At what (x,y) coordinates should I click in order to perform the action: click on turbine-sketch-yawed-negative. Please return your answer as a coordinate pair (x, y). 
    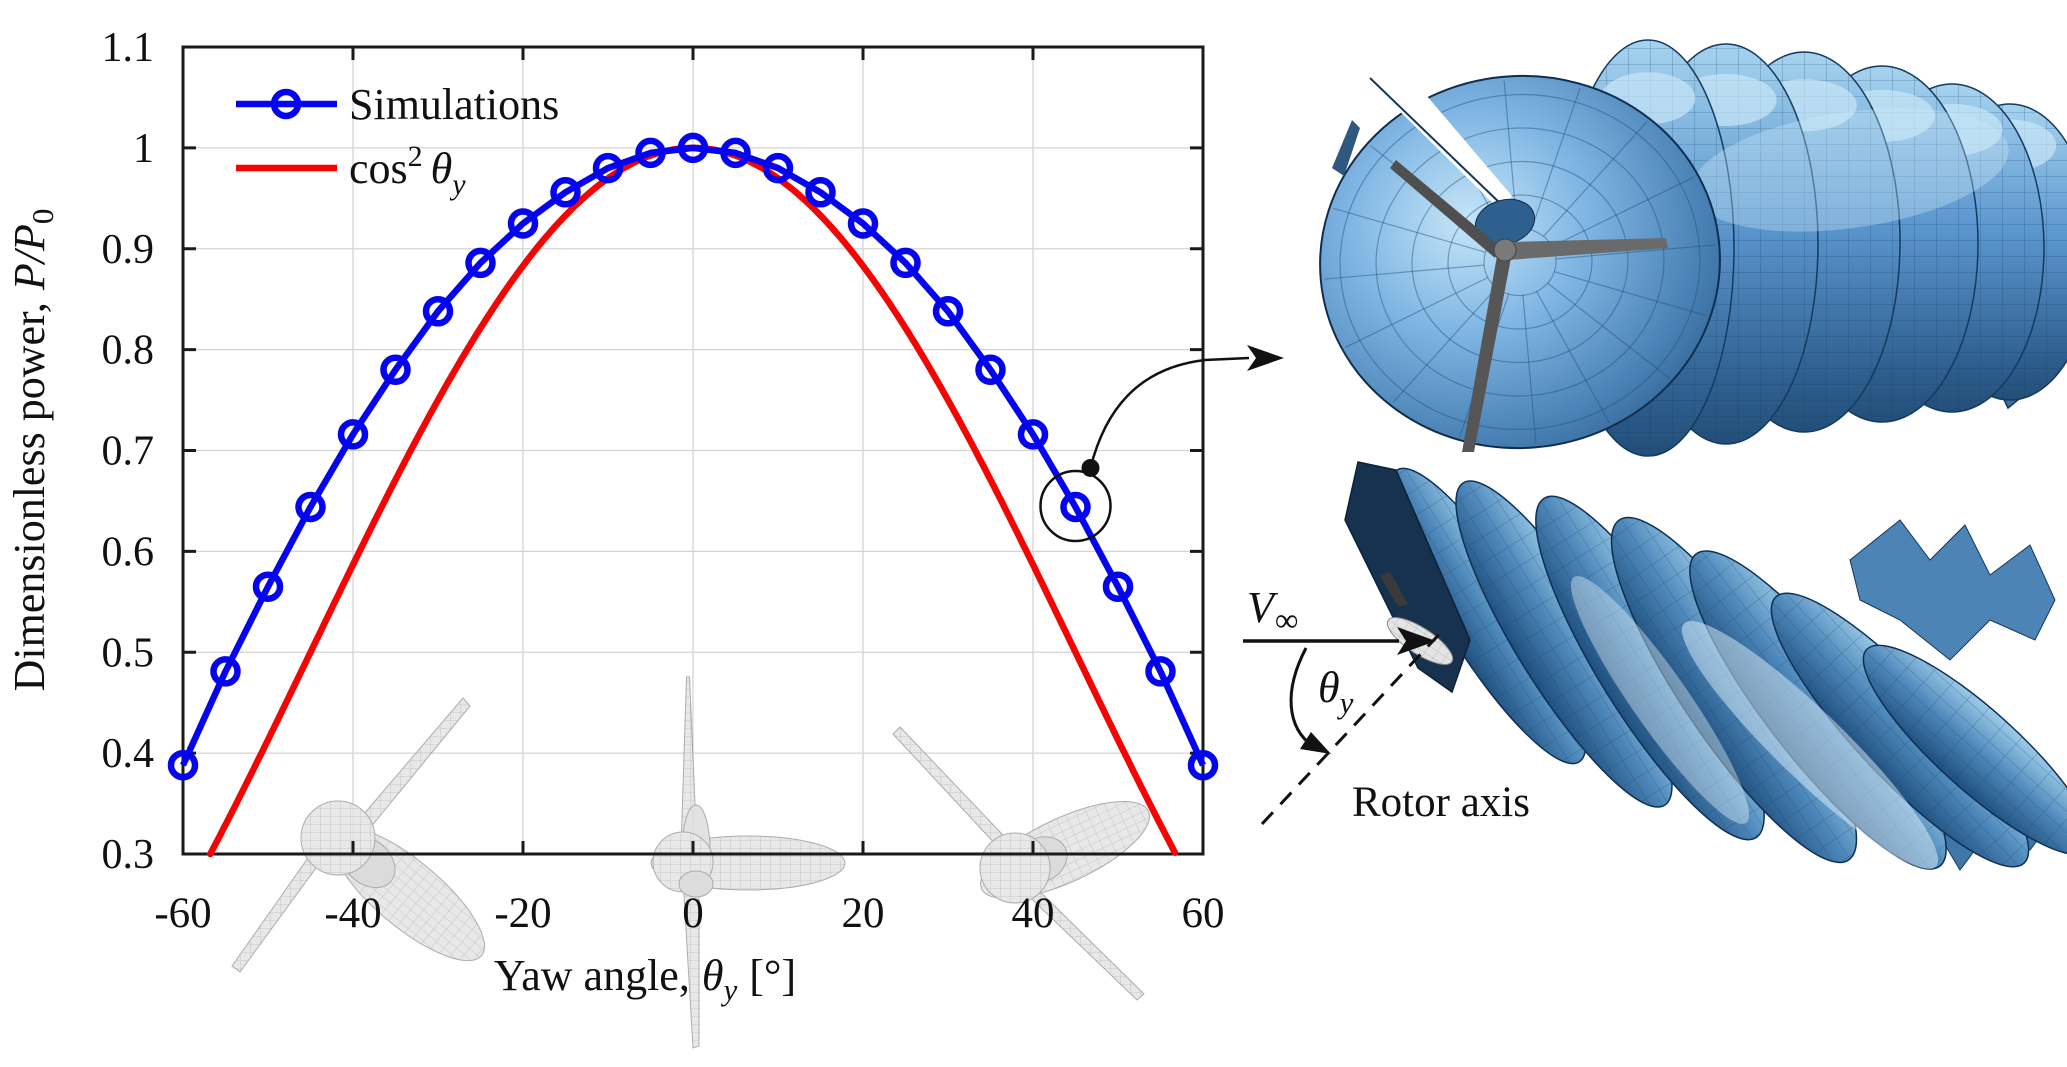
    Looking at the image, I should click on (358, 835).